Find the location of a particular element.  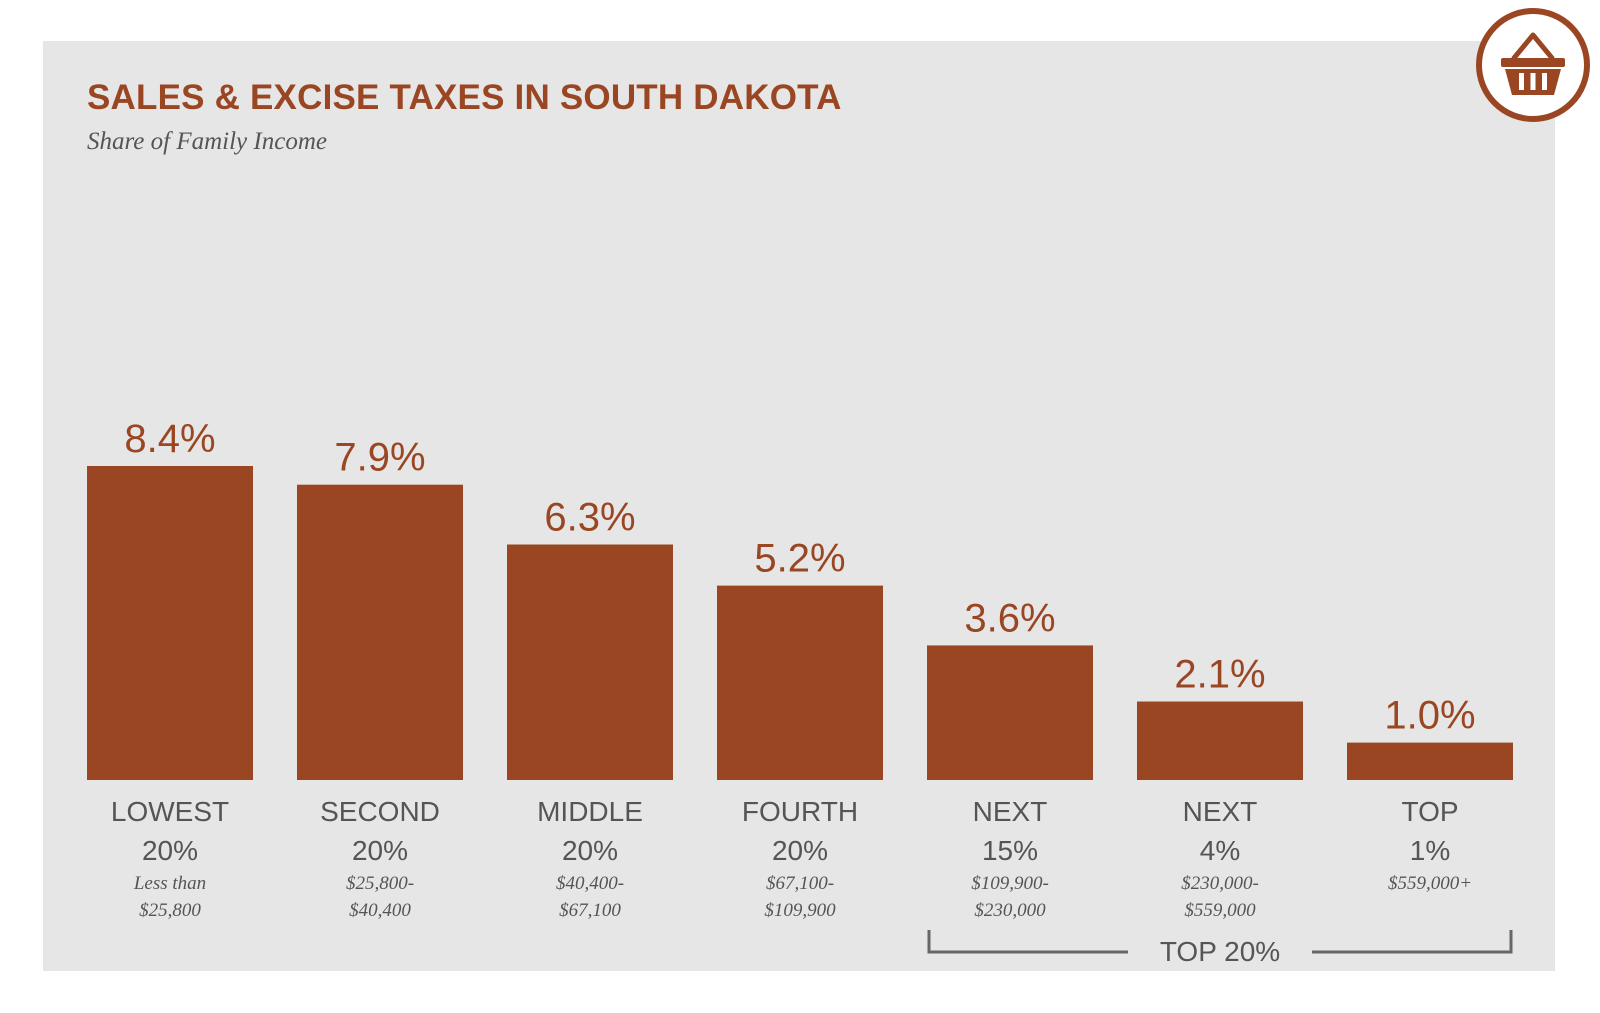

chart-subtitle: Share of Family Income is located at coordinates (207, 141).